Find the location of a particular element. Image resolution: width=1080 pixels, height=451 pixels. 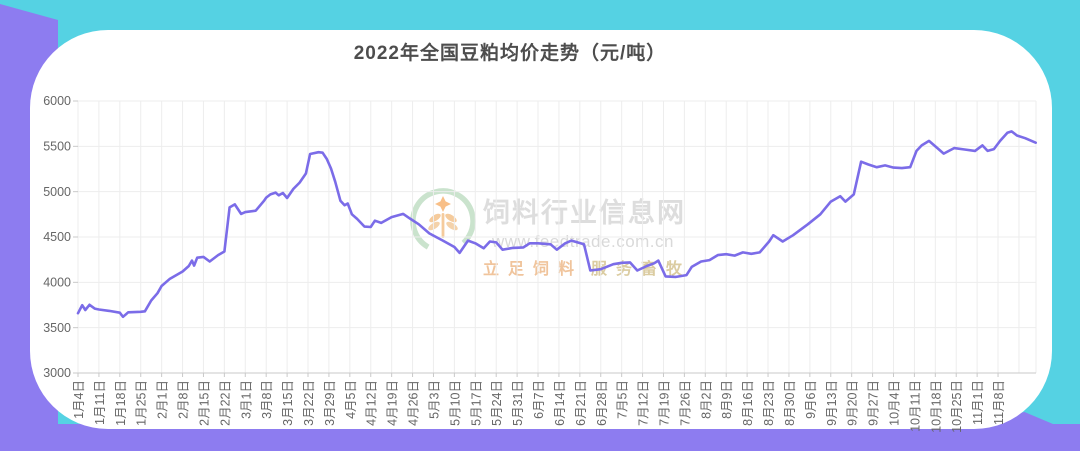

y-tick-label: 5000 is located at coordinates (57, 192).